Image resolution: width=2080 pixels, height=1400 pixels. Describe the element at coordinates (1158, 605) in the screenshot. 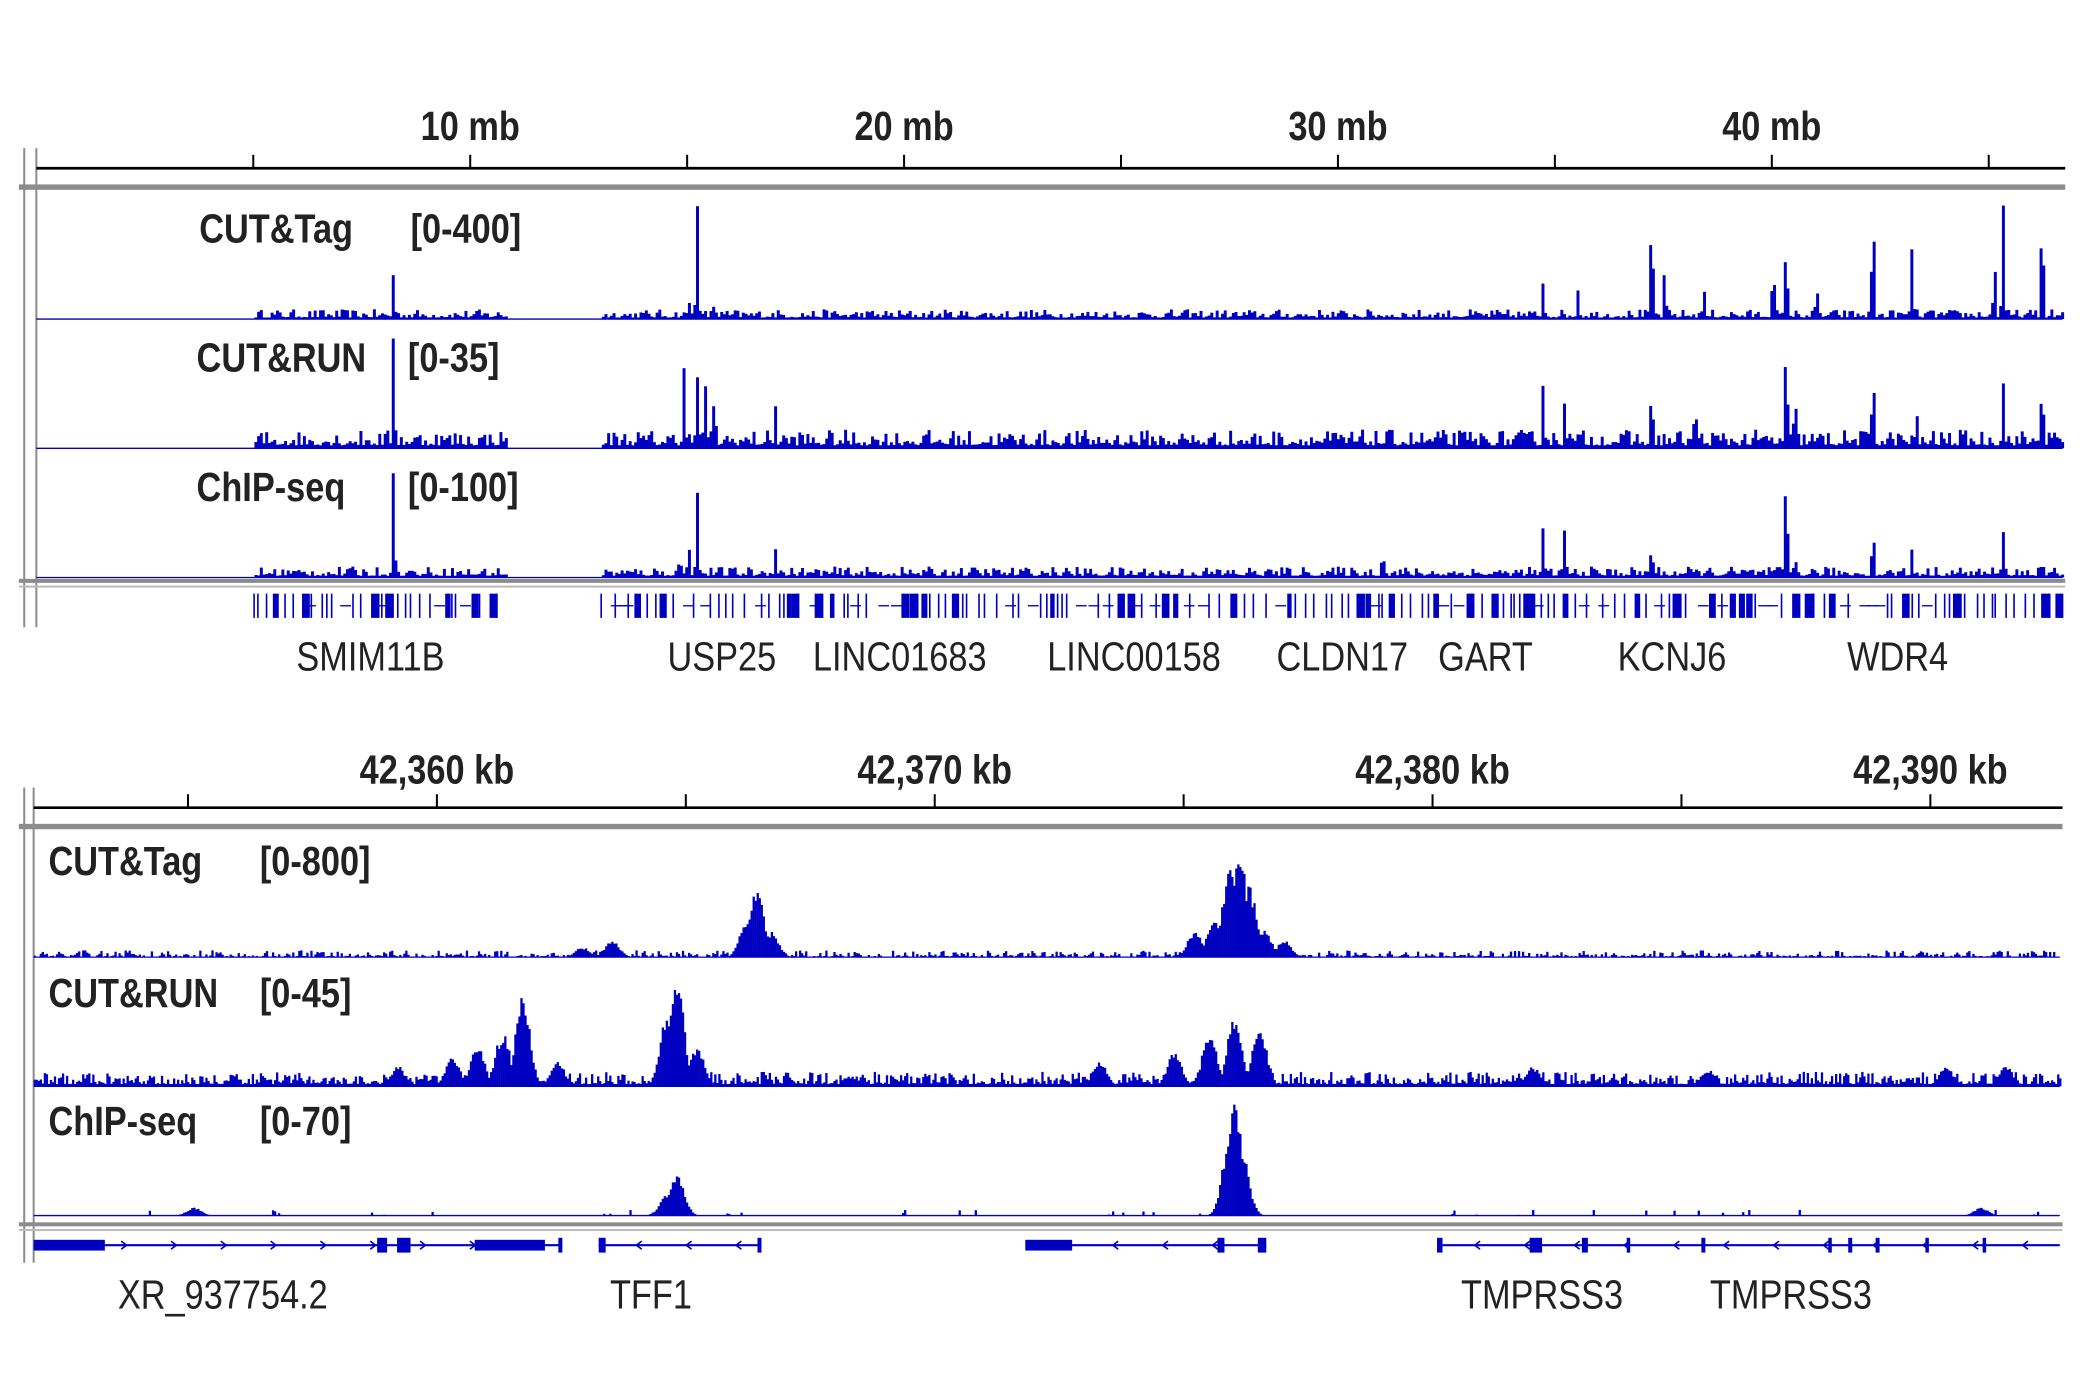

I see `gene-track` at that location.